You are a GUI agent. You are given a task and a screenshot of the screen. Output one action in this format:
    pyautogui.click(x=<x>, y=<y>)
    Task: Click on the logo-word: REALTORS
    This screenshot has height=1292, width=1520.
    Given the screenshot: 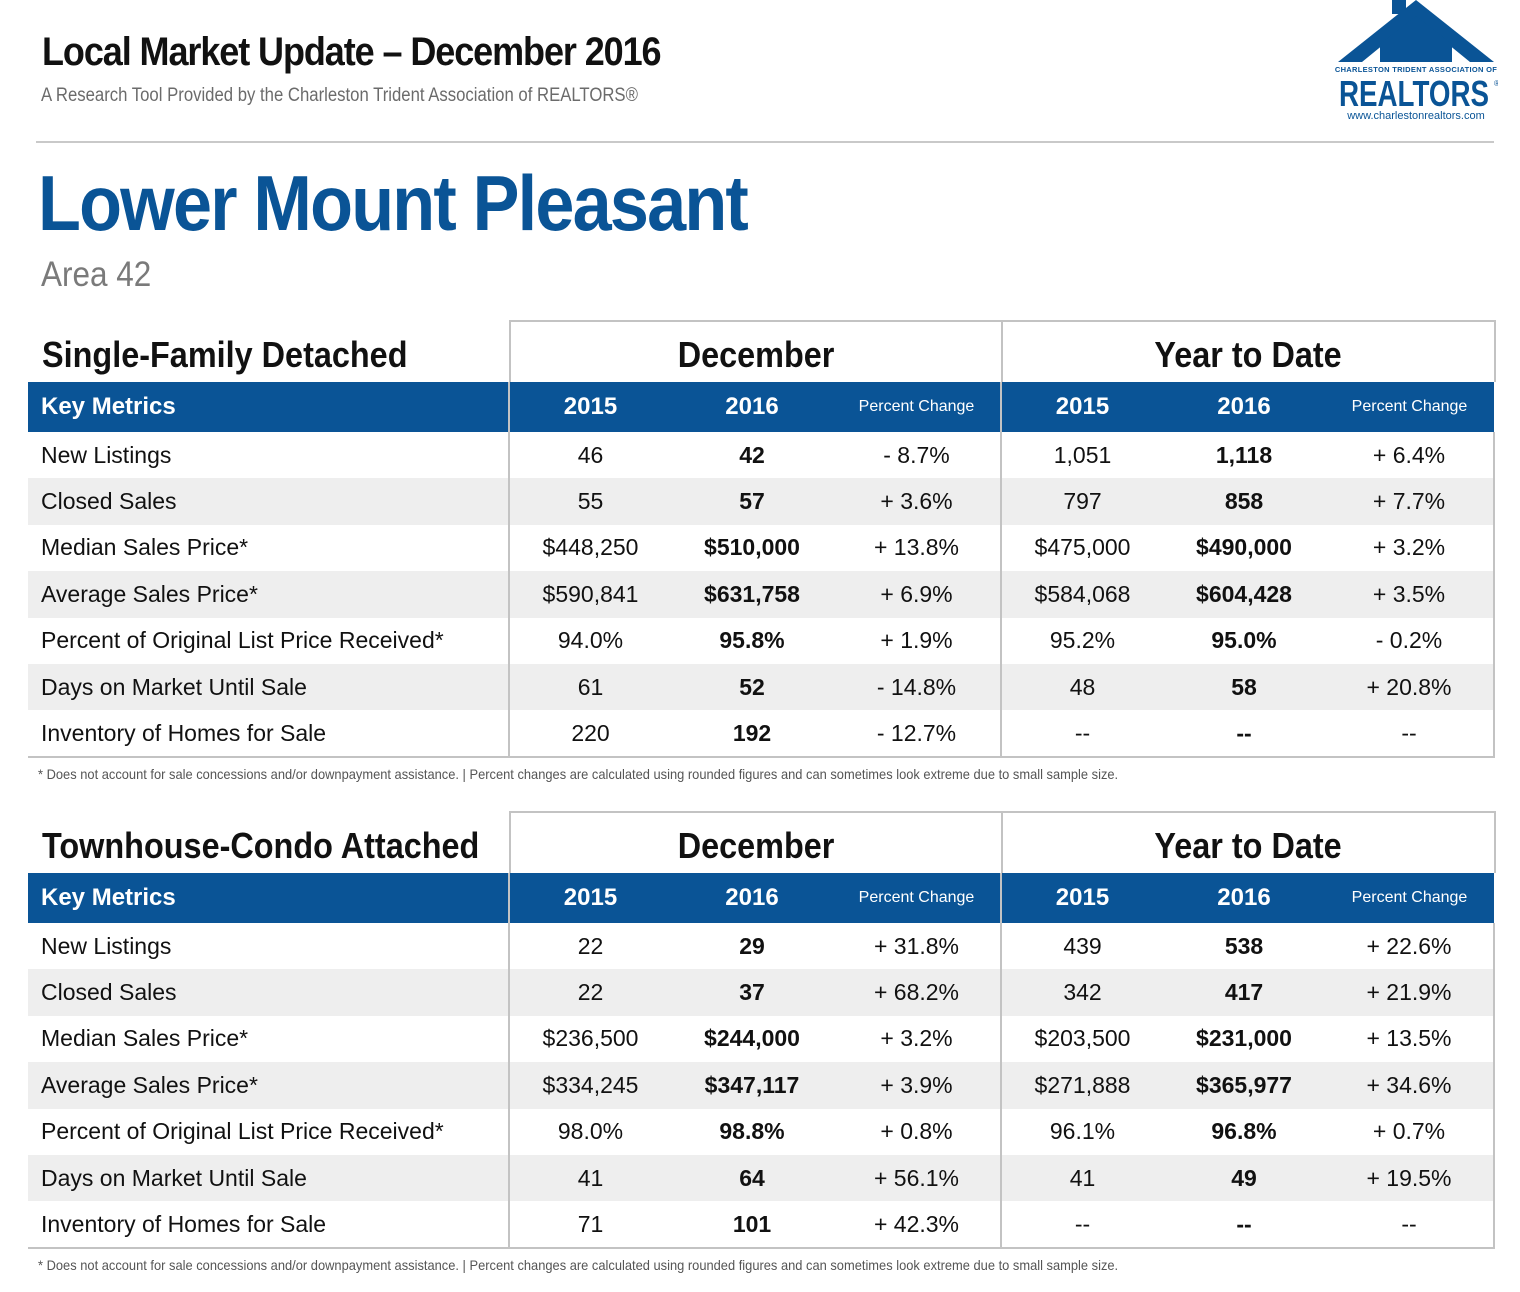 What is the action you would take?
    pyautogui.click(x=1414, y=93)
    